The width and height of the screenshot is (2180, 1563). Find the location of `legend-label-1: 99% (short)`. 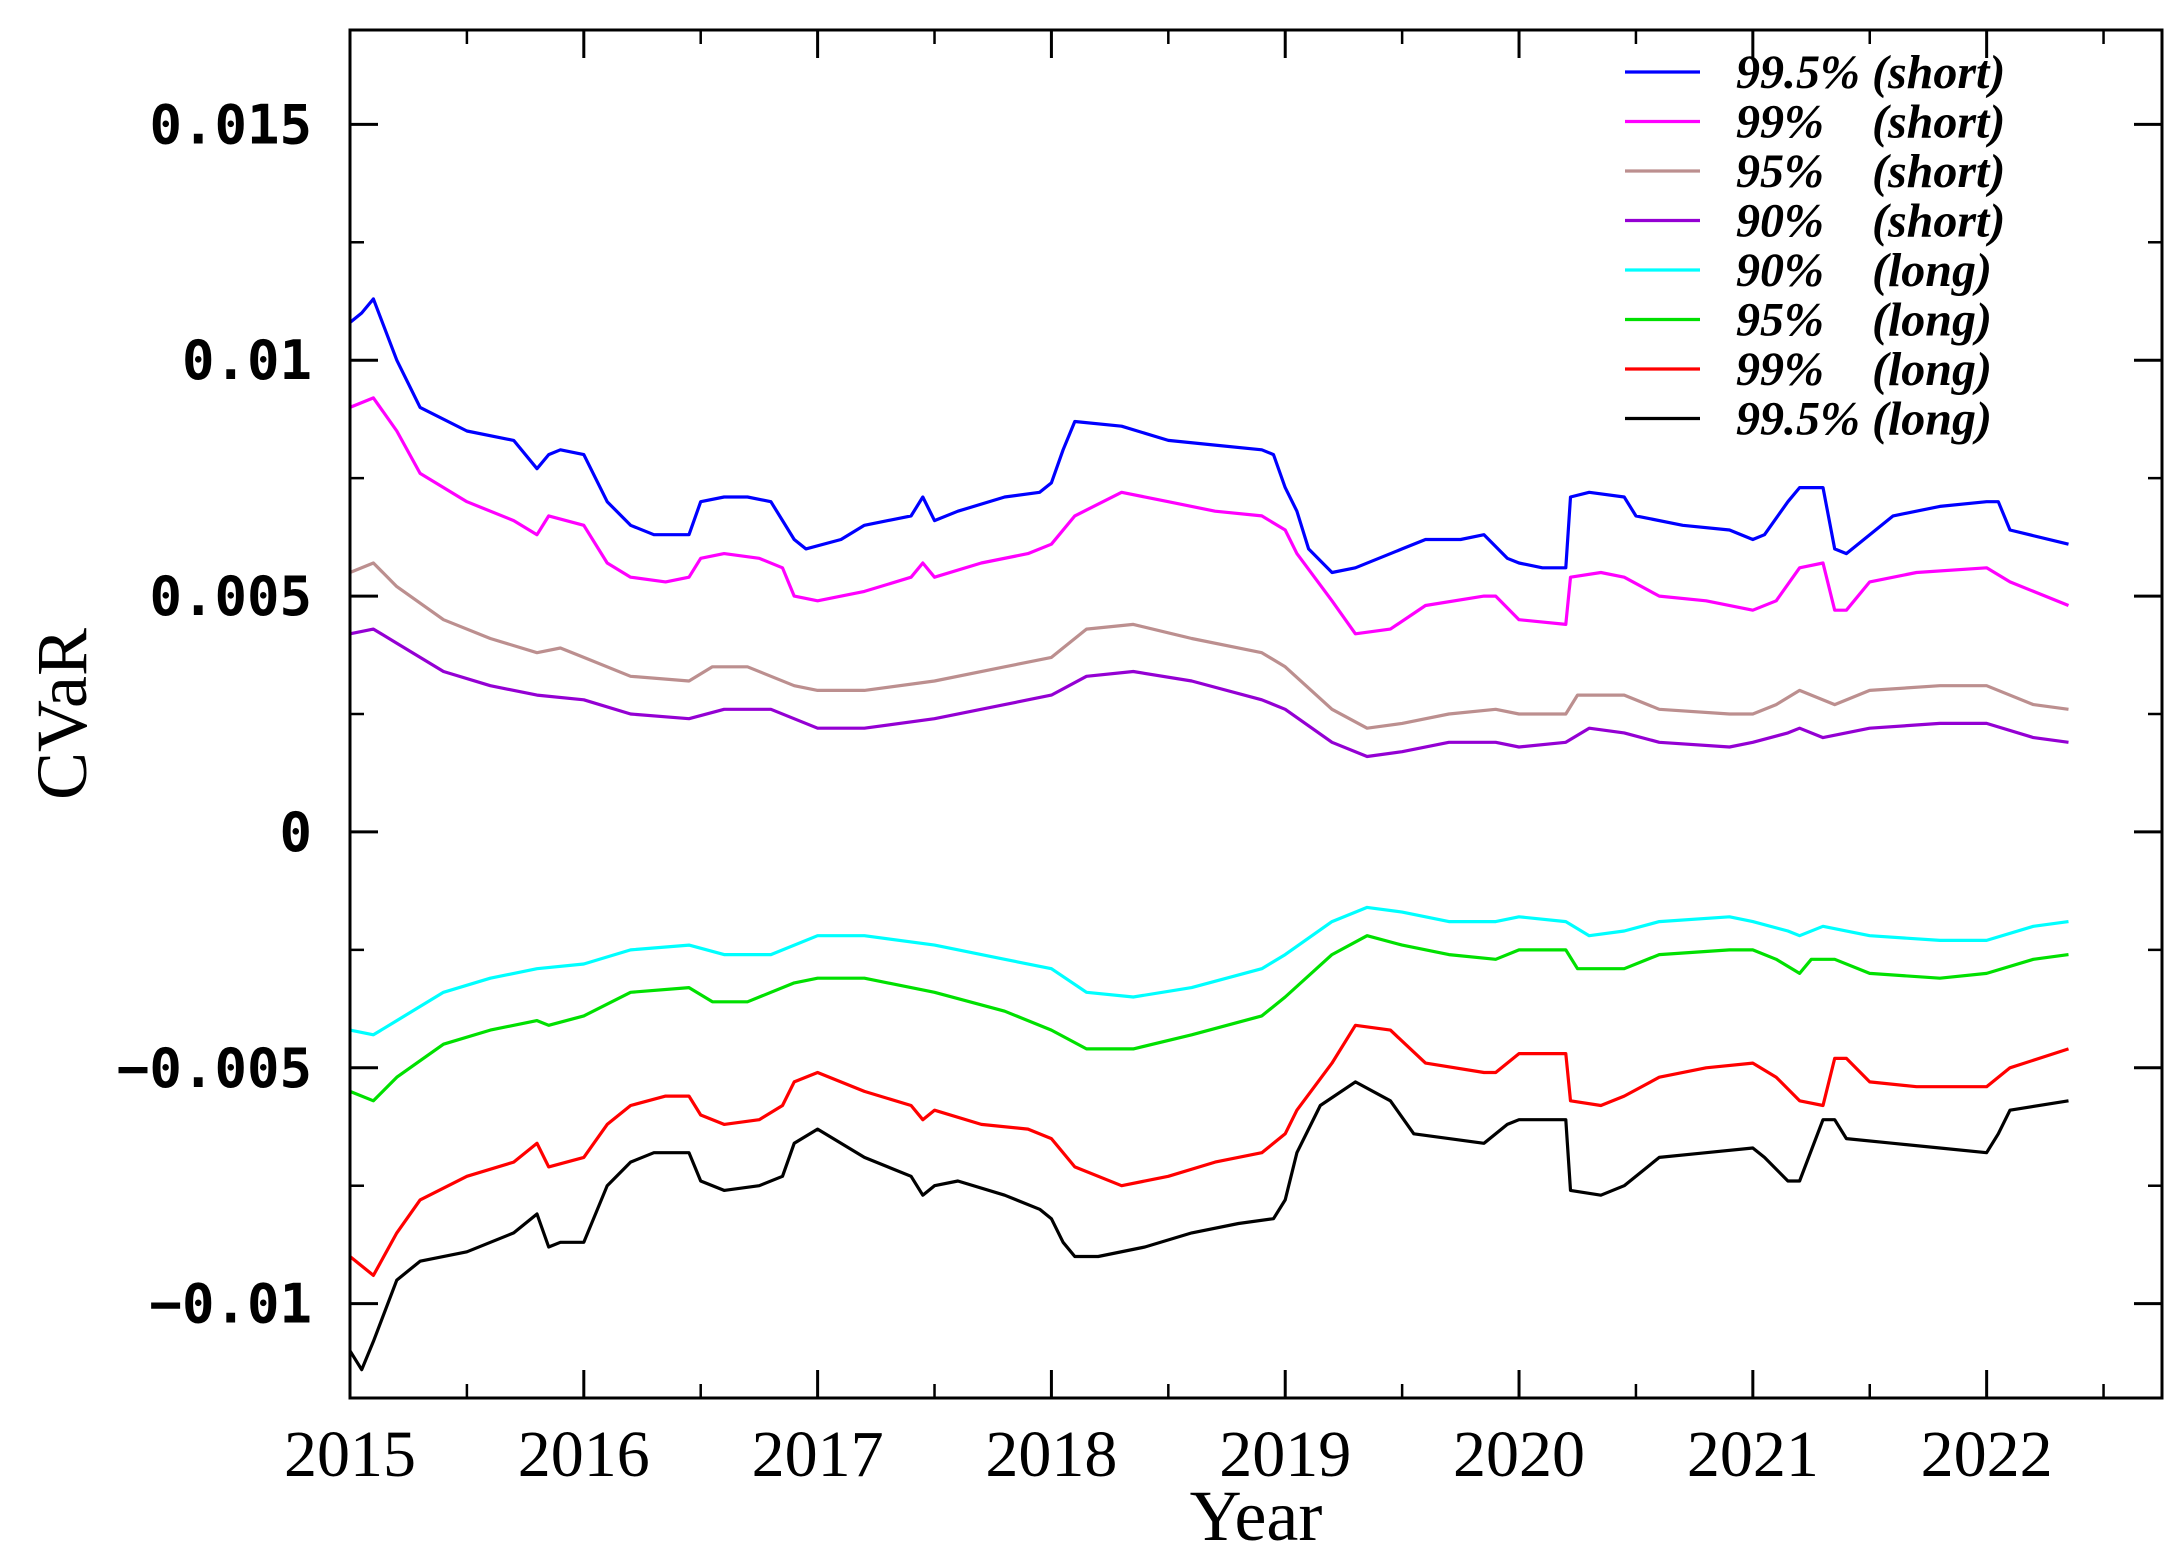

legend-label-1: 99% (short) is located at coordinates (1870, 122).